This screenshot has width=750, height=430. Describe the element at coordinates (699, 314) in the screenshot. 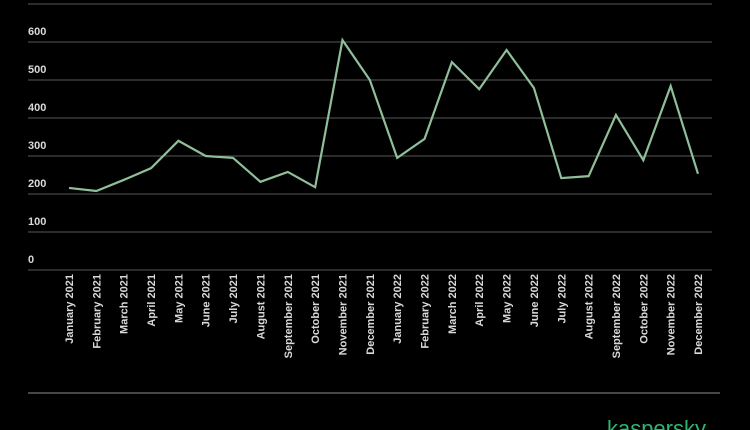

I see `x-tick-label: December 2022` at that location.